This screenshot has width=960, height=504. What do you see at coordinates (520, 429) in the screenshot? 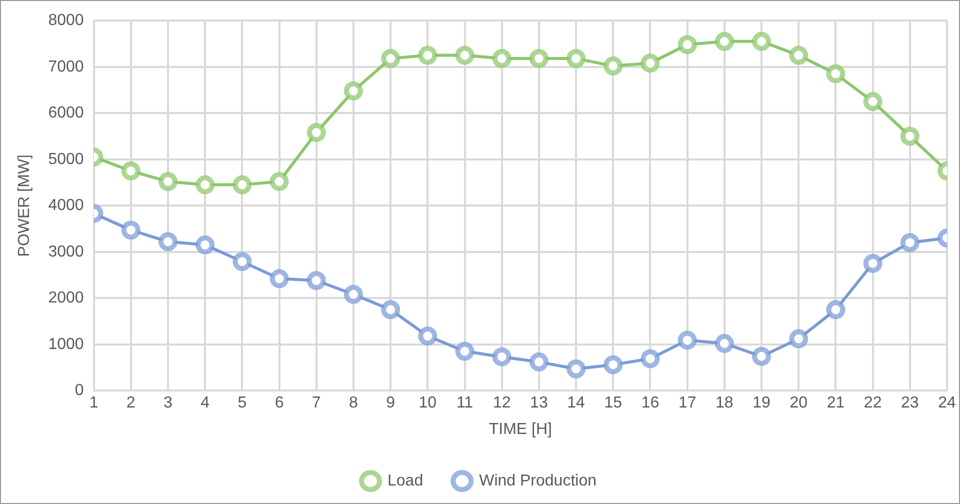
I see `x-axis-title: TIME [H]` at bounding box center [520, 429].